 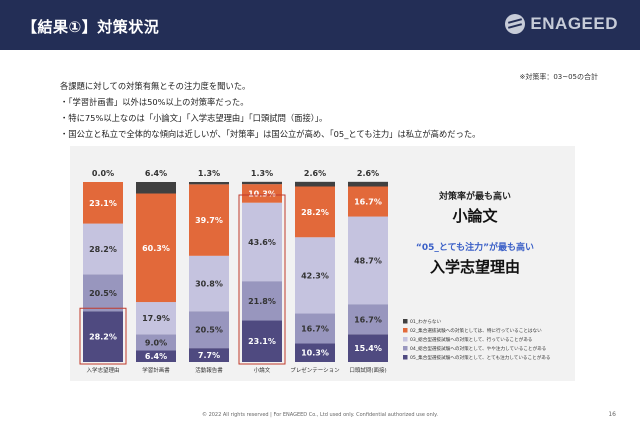 I want to click on data-label: 9.0%, so click(x=156, y=342).